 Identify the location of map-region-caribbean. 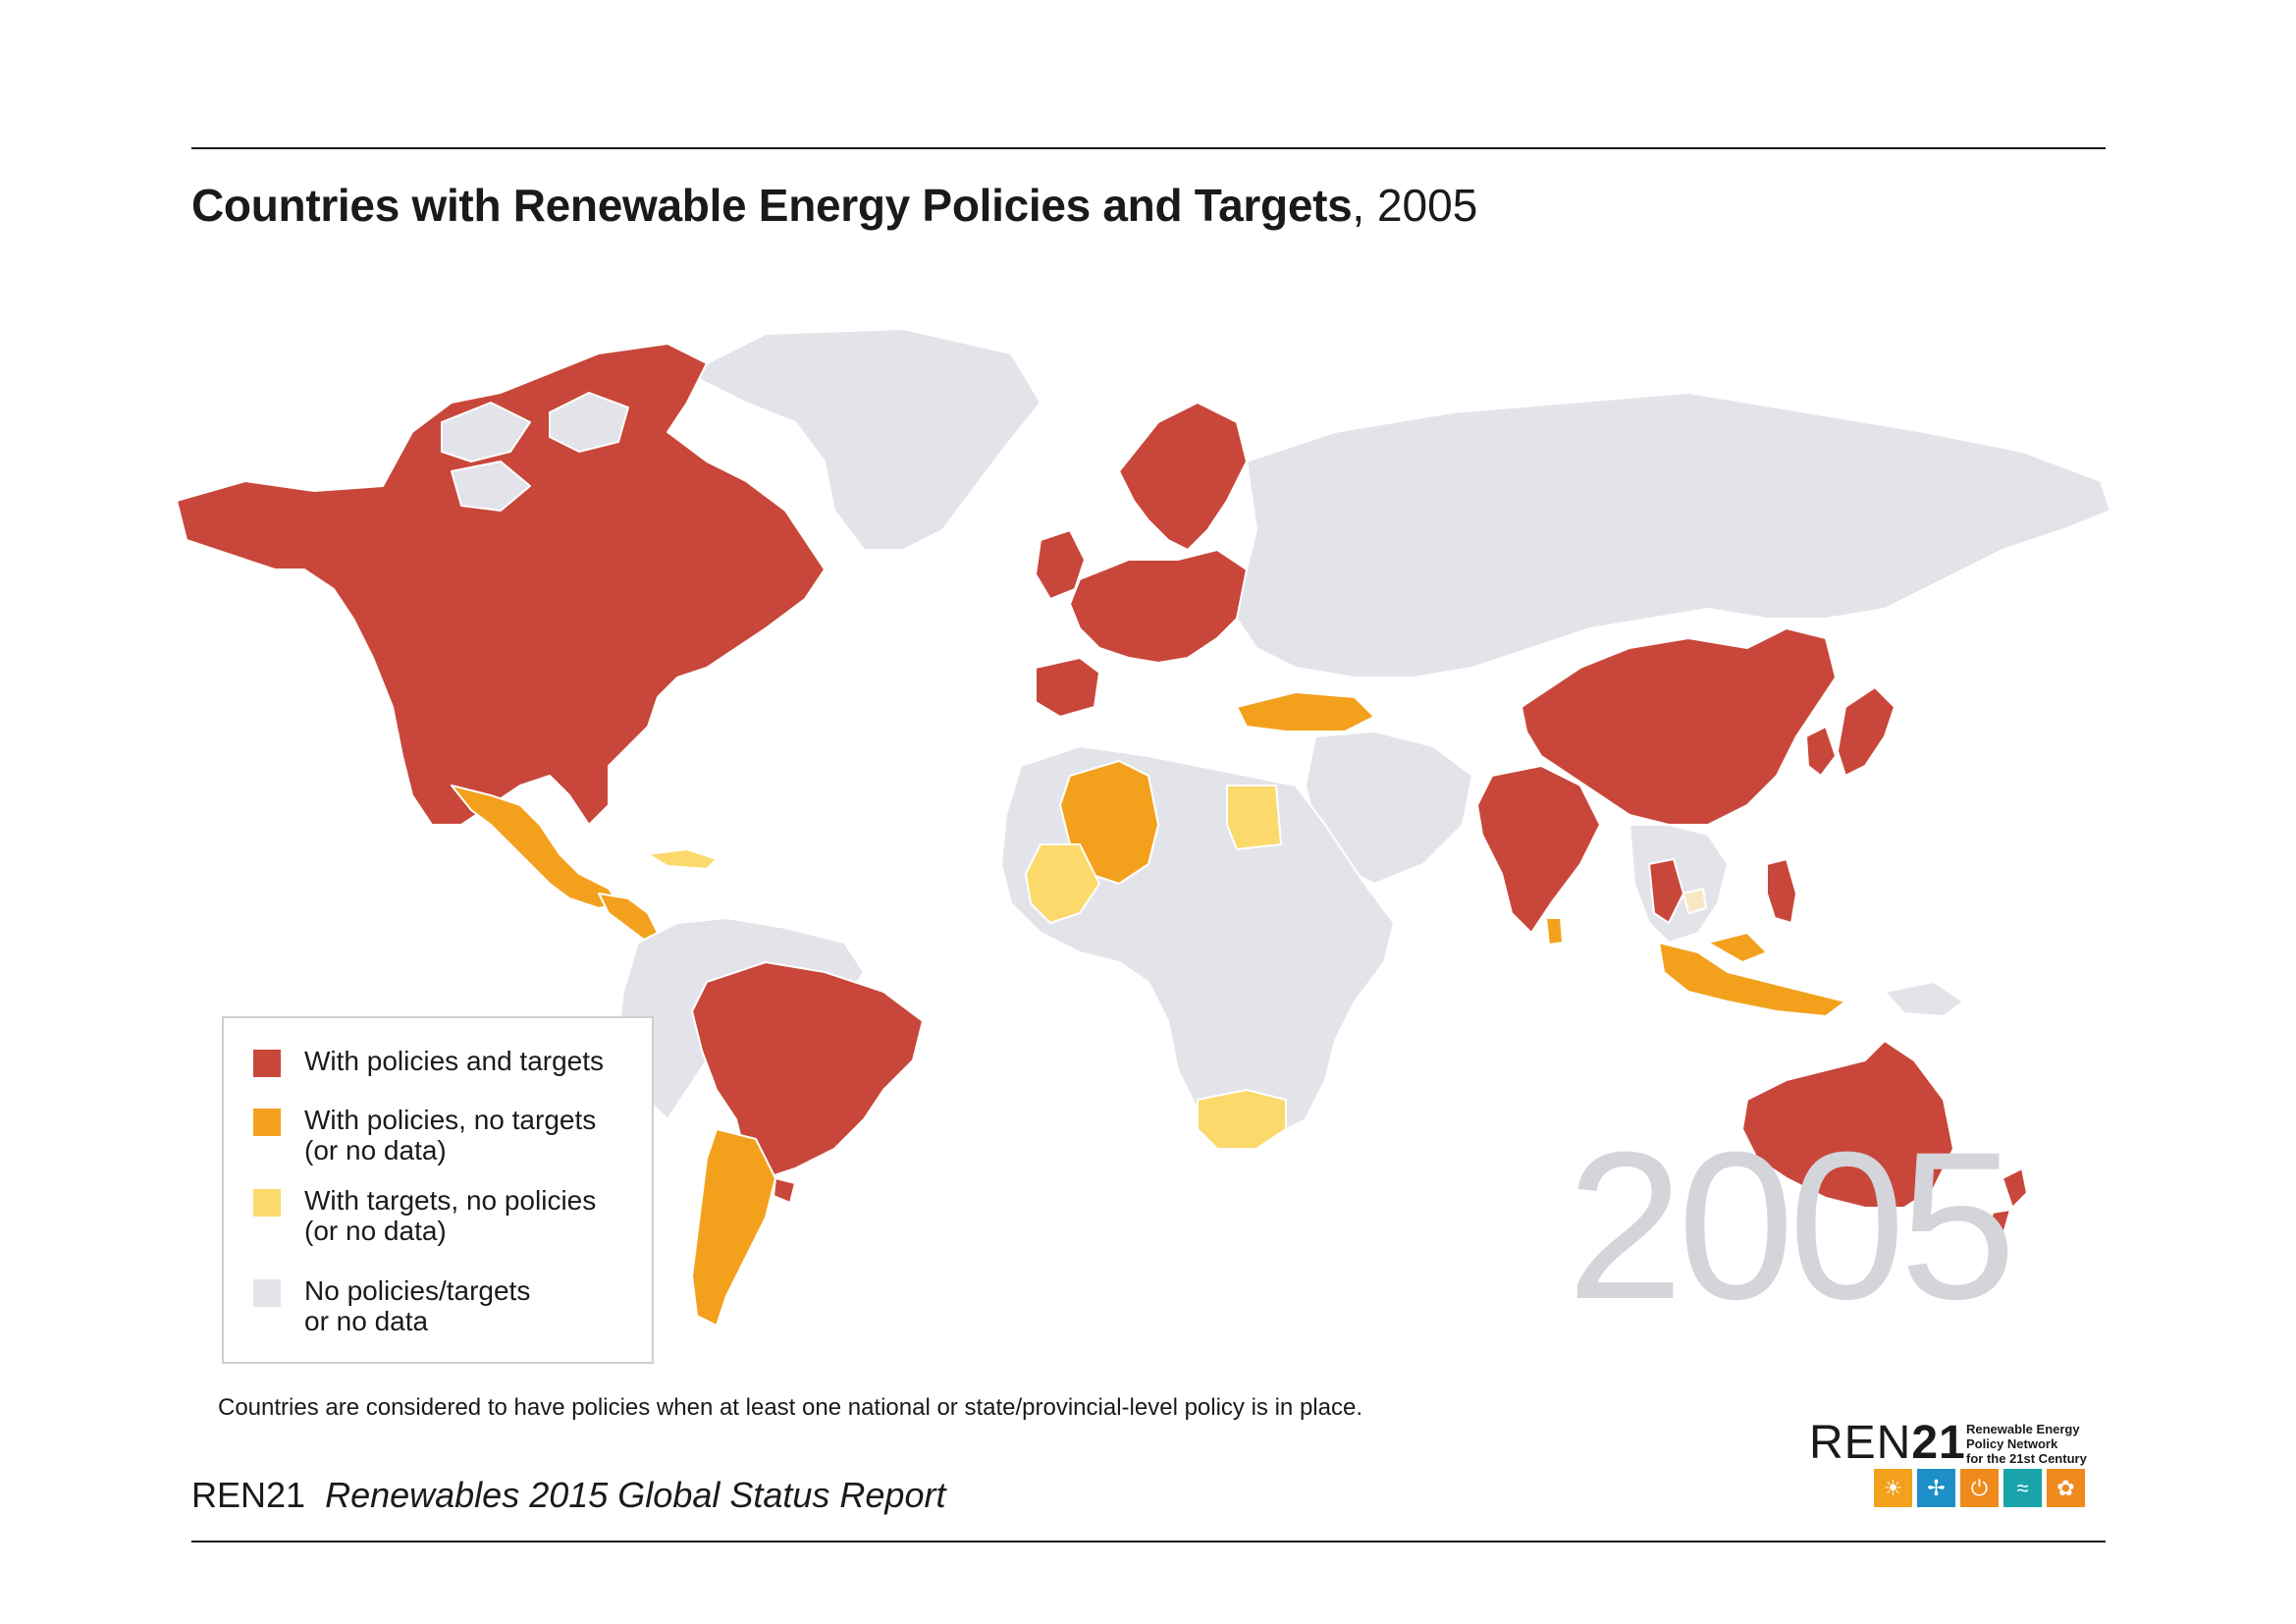
(682, 859).